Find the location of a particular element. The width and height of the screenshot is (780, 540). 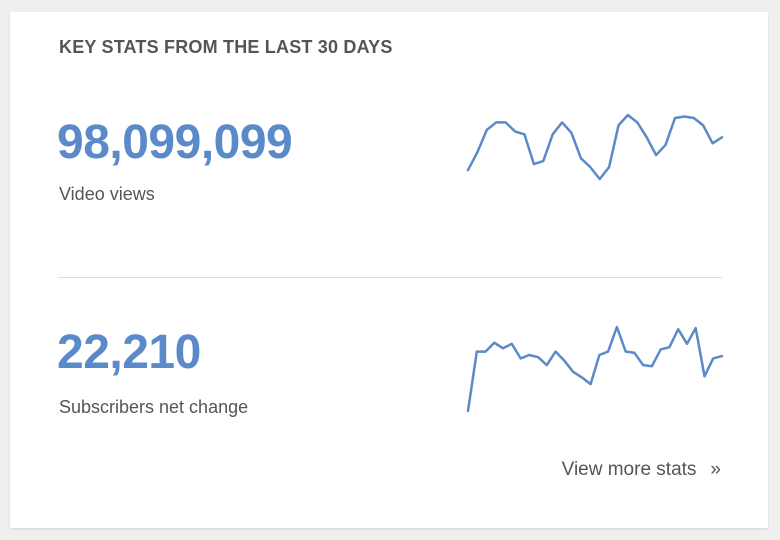

double-chevron-right-icon: » is located at coordinates (715, 469).